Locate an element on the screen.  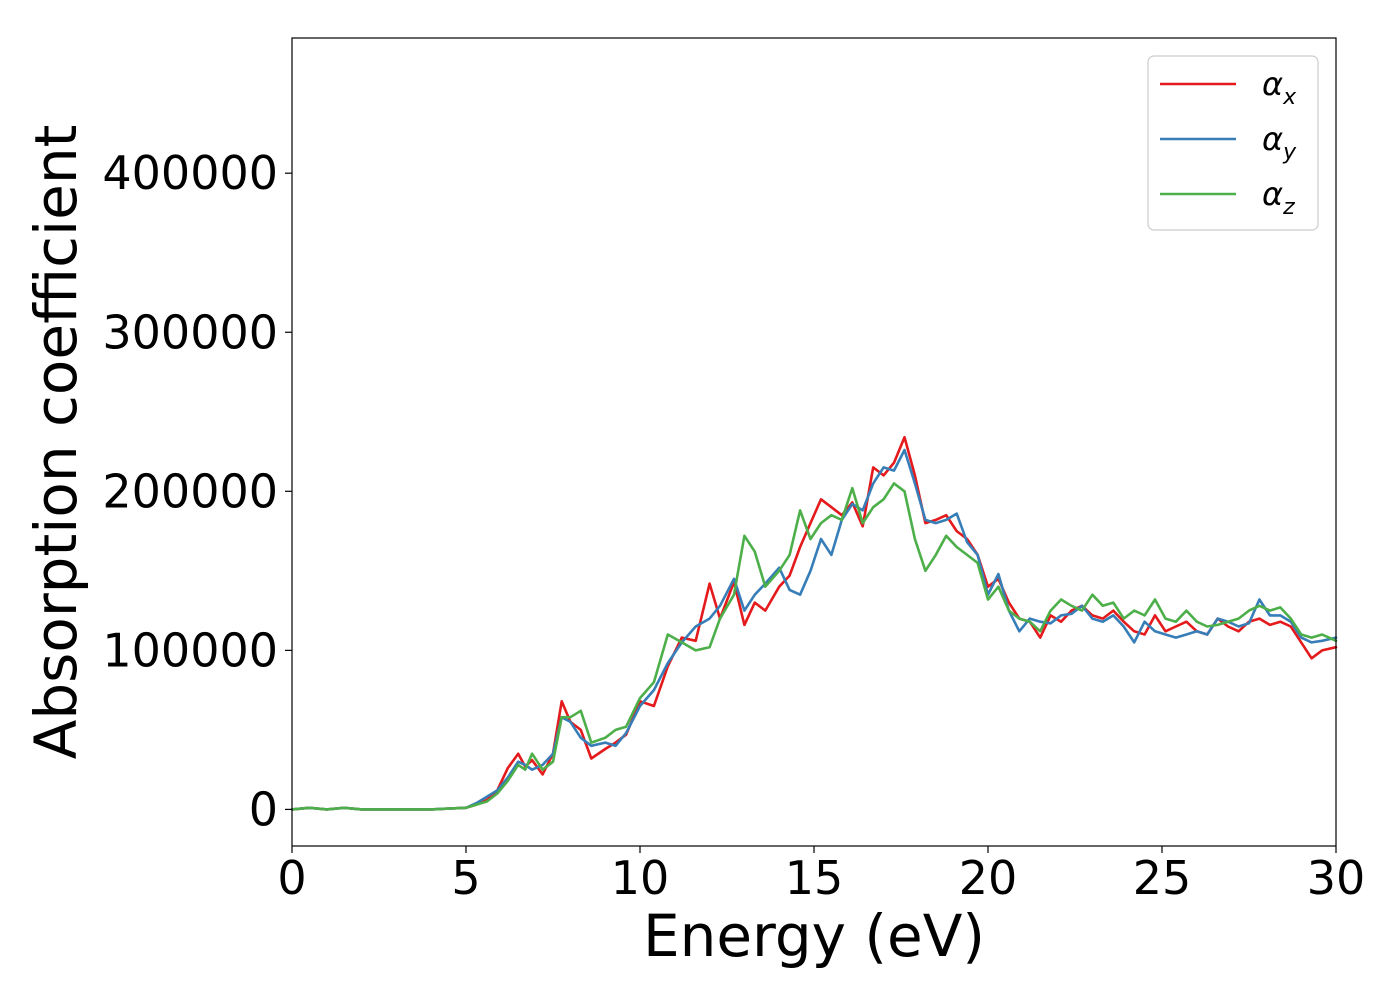
x-axis-ticks: 0 5 10 15 20 25 30 is located at coordinates (821, 875).